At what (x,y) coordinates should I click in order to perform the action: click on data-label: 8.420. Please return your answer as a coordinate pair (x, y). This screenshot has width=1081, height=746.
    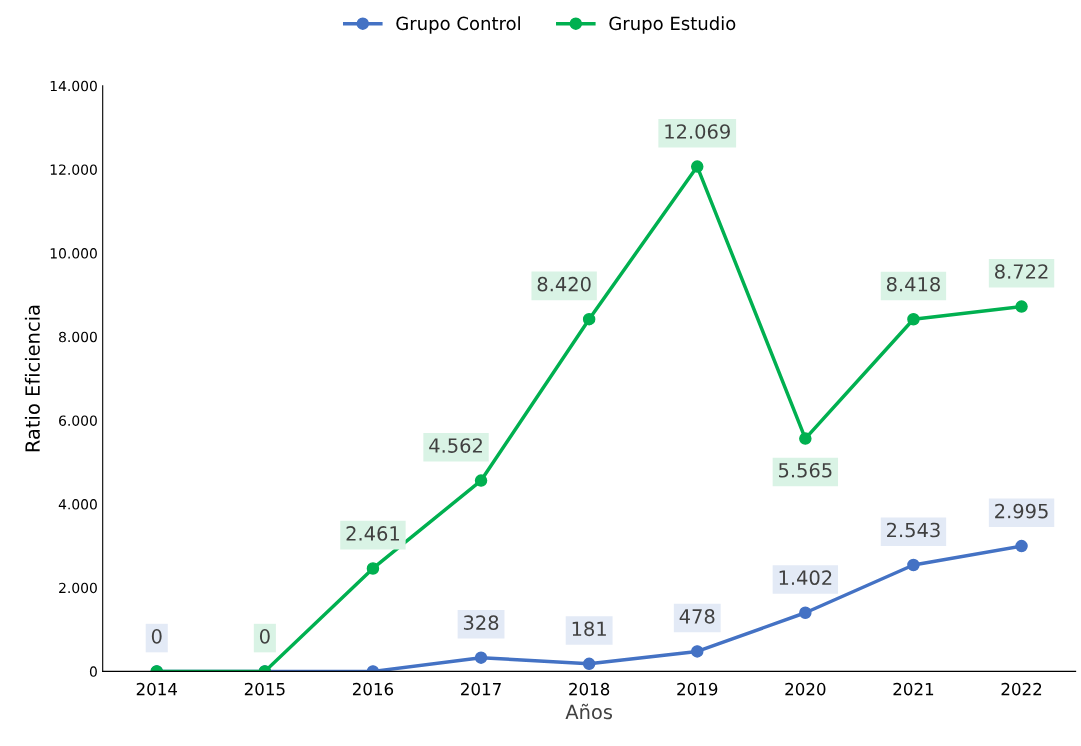
    Looking at the image, I should click on (564, 284).